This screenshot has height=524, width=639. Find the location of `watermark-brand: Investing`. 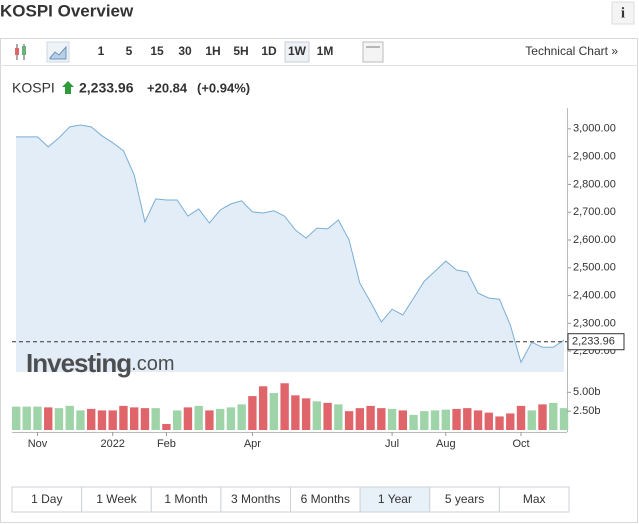

watermark-brand: Investing is located at coordinates (78, 363).